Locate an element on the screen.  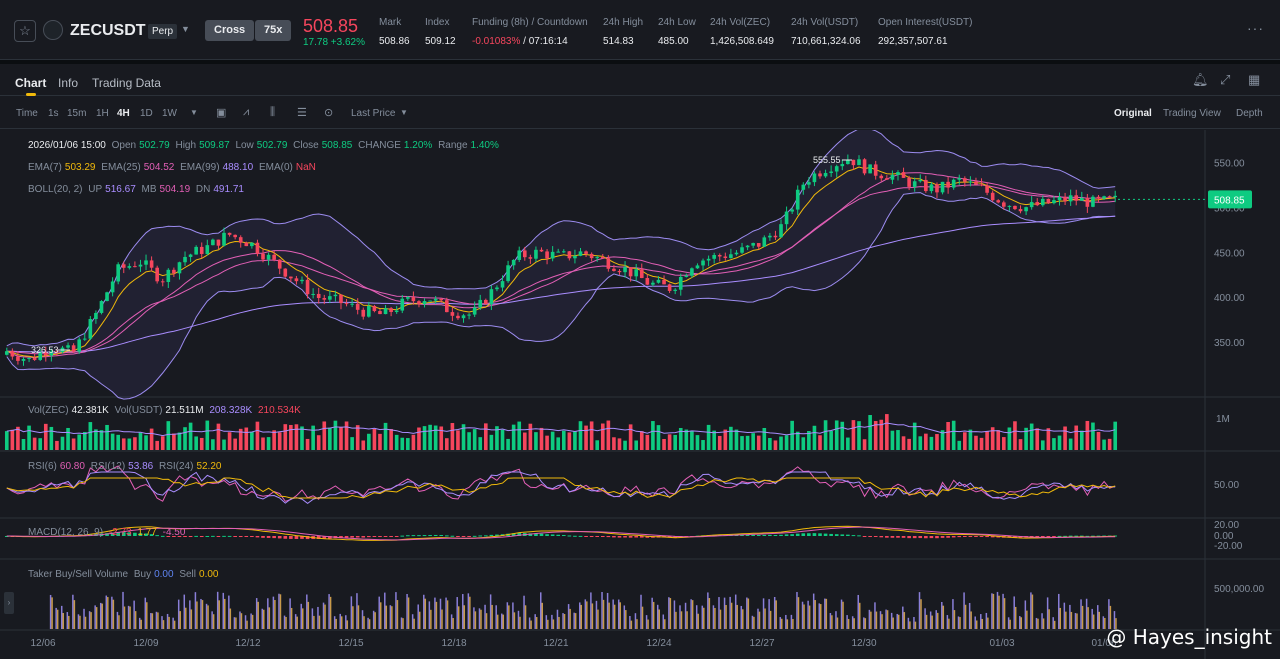
ema0-label: EMA(0) is located at coordinates (275, 167).